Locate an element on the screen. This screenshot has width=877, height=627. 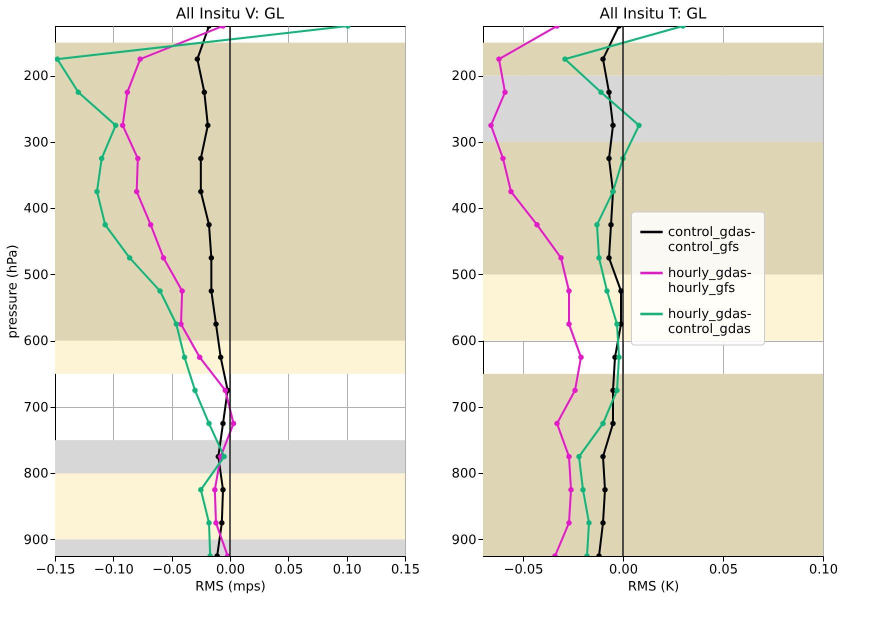
legend-label: hourly_gdas-control_gdas is located at coordinates (710, 322).